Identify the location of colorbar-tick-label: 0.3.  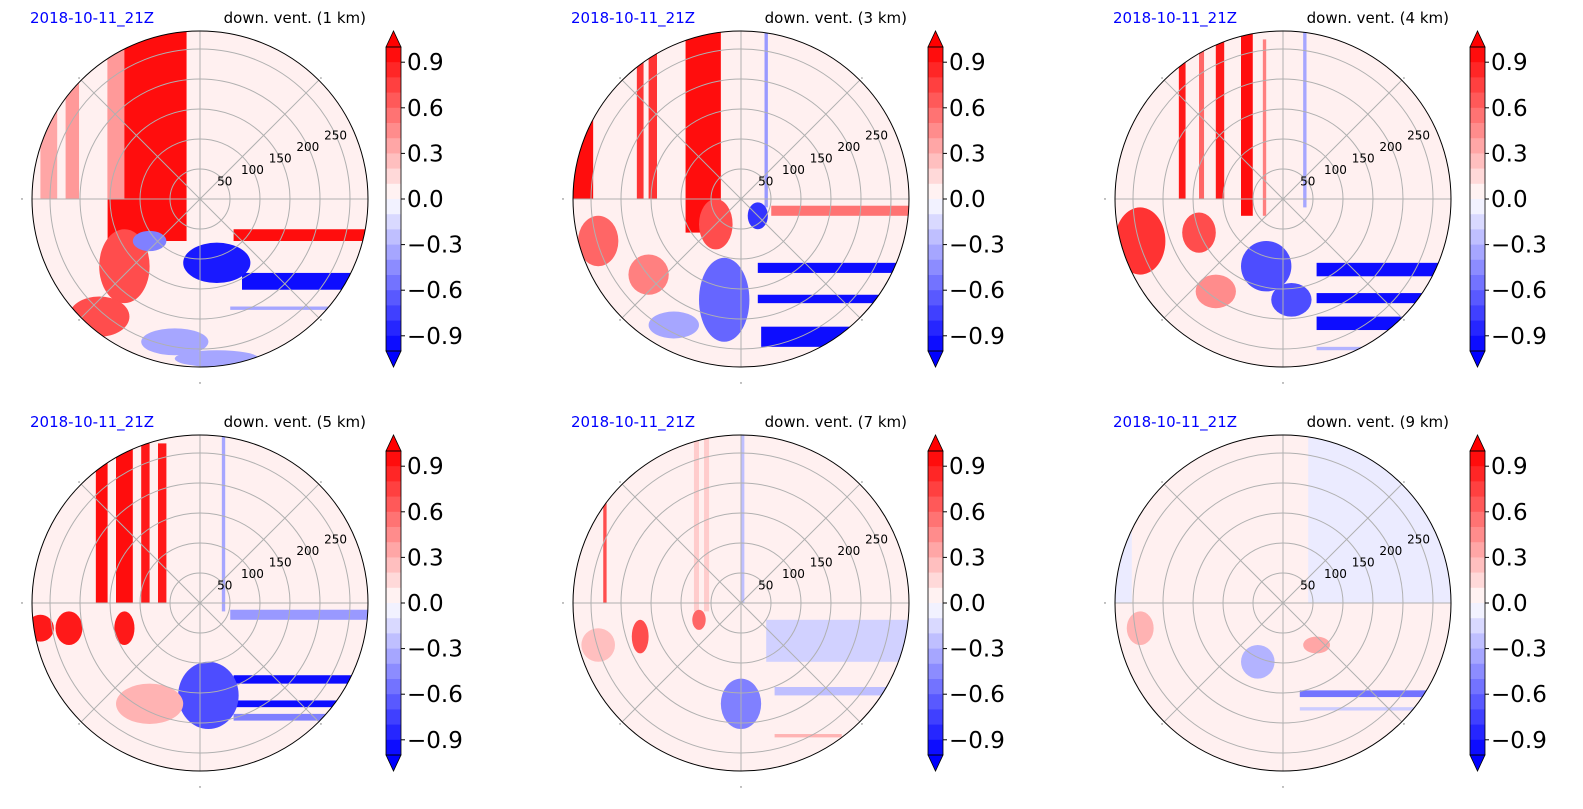
(425, 558).